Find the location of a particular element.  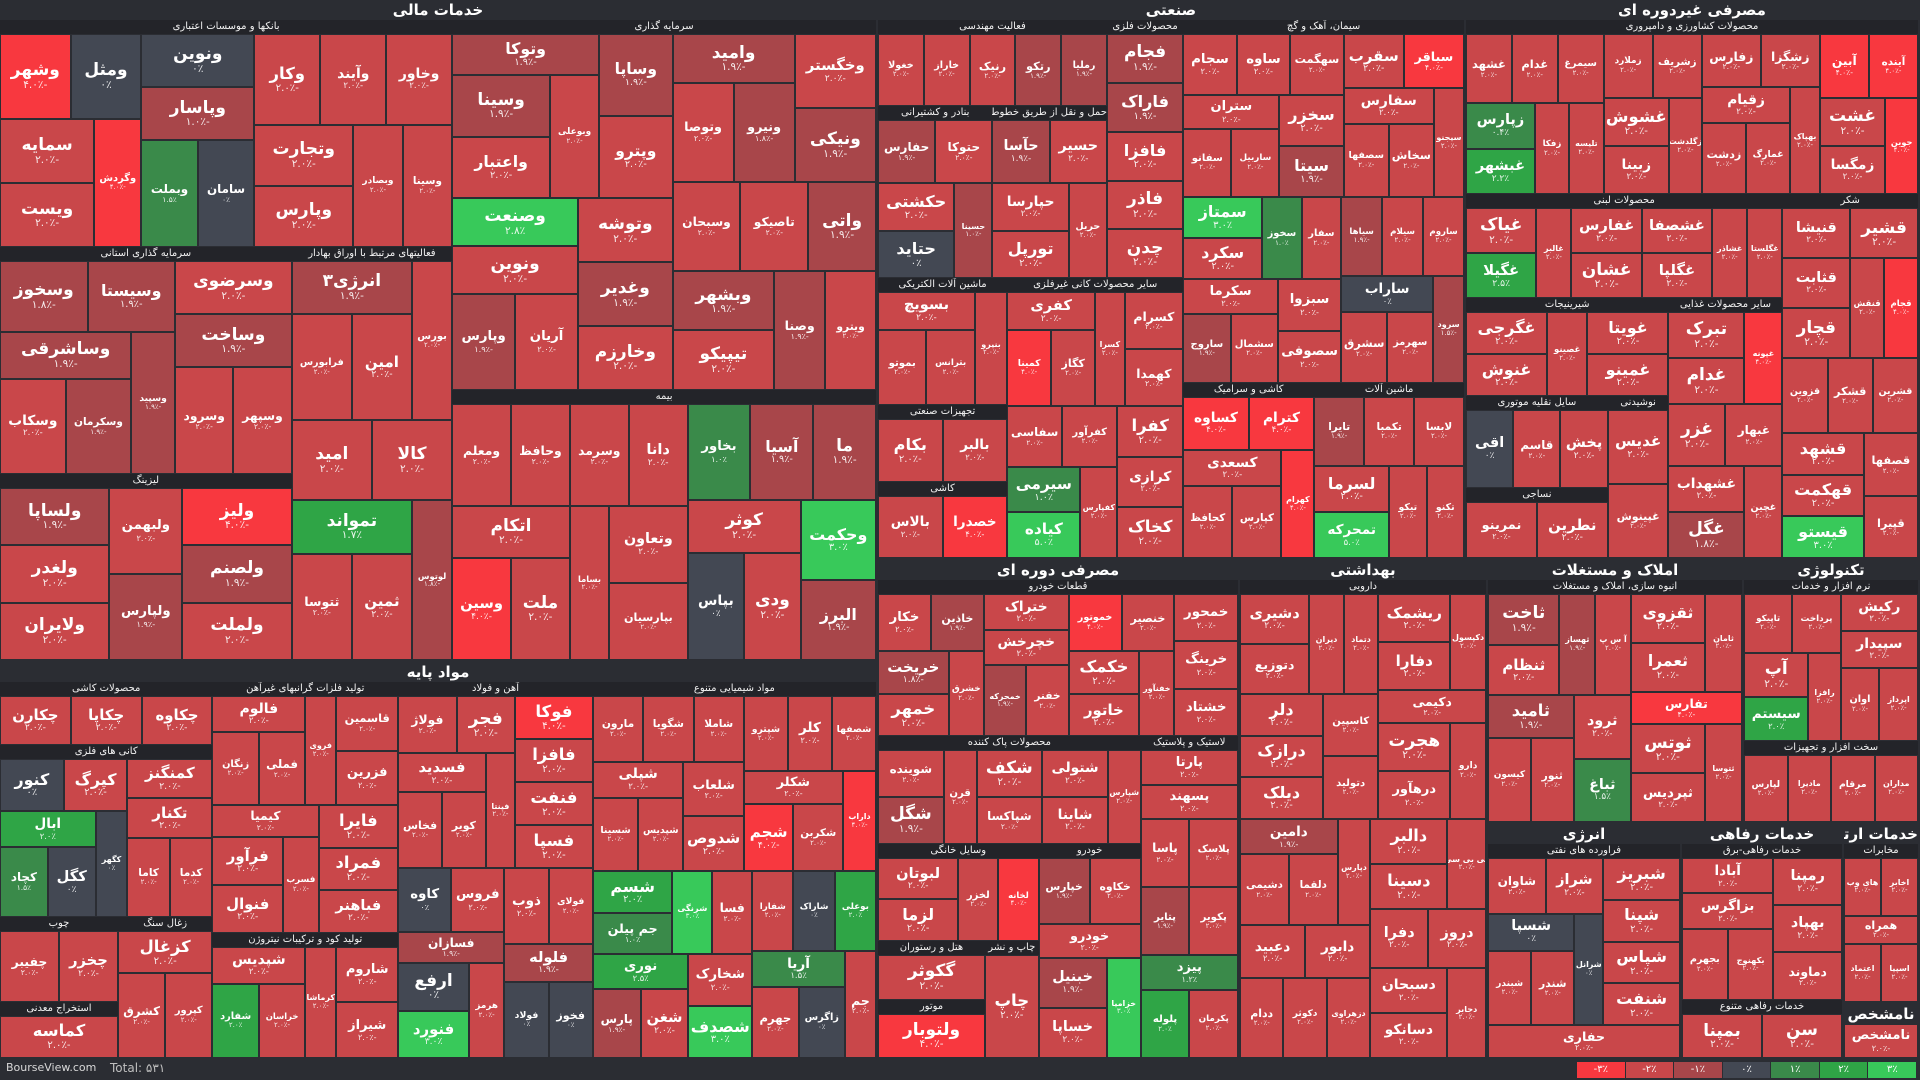

stock-cell: زمگسا -۲.۰٪ is located at coordinates (1852, 170).